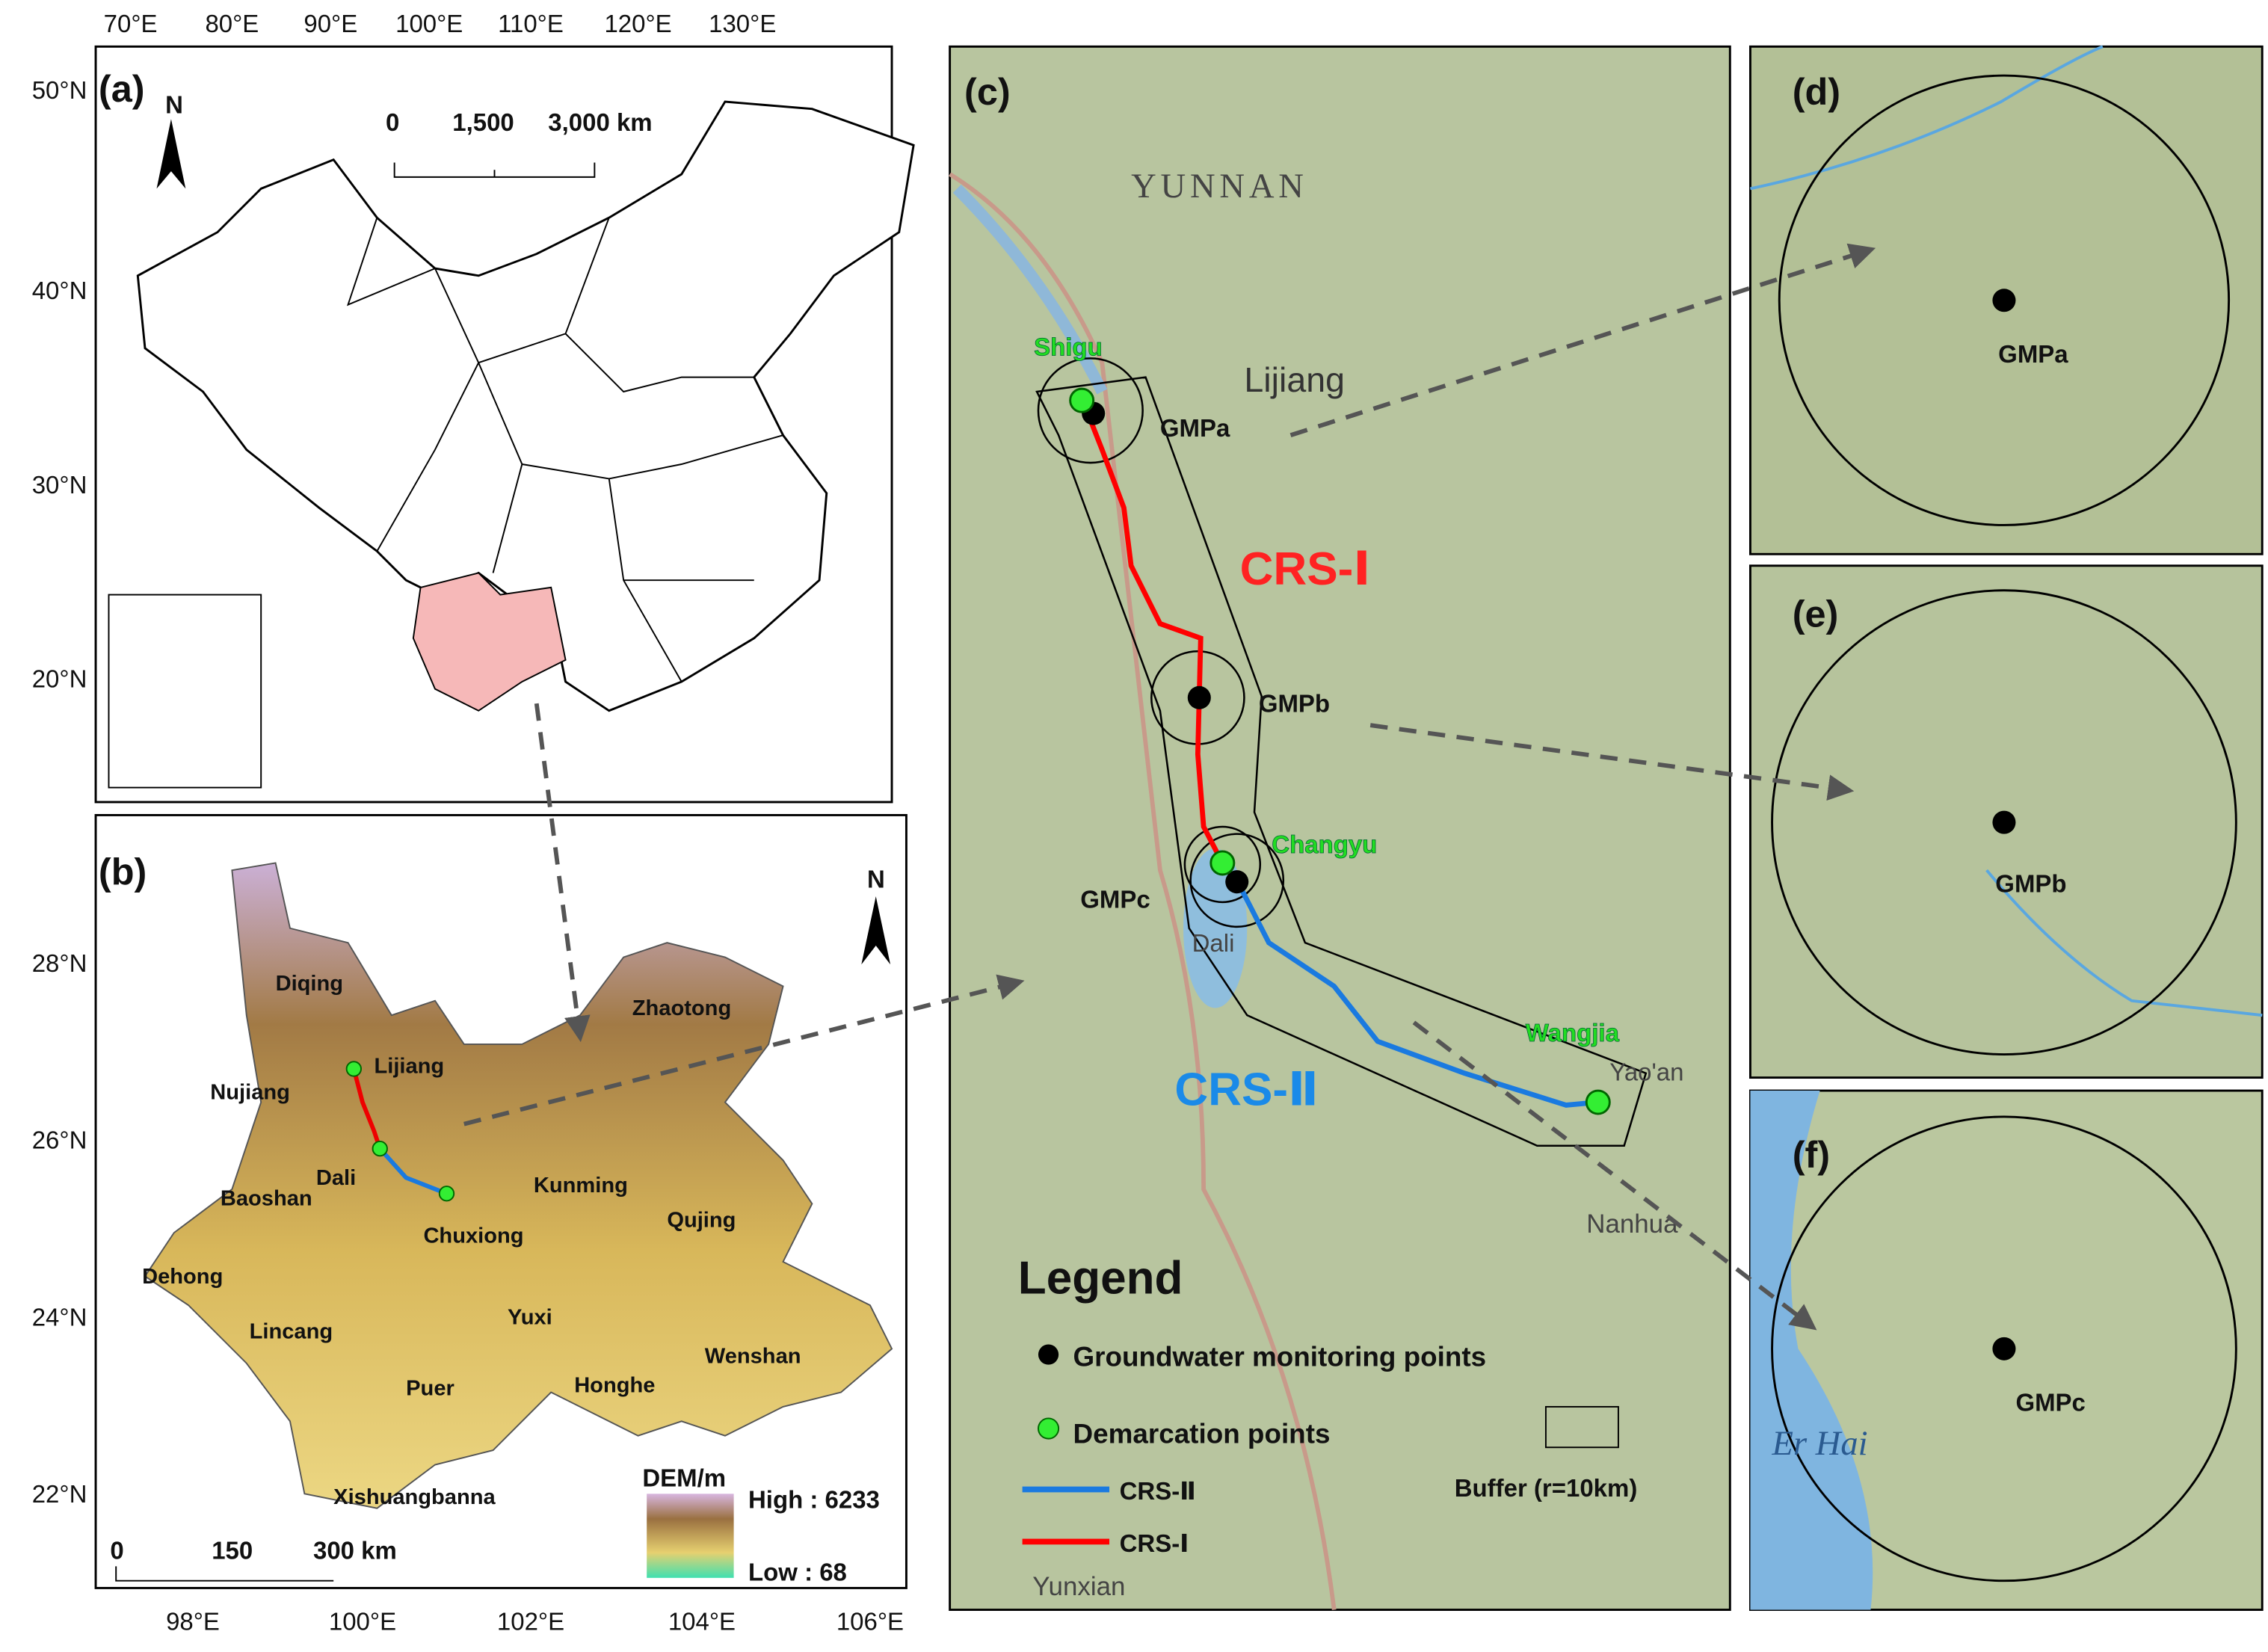 Image resolution: width=2268 pixels, height=1652 pixels. I want to click on border, so click(1143, 891).